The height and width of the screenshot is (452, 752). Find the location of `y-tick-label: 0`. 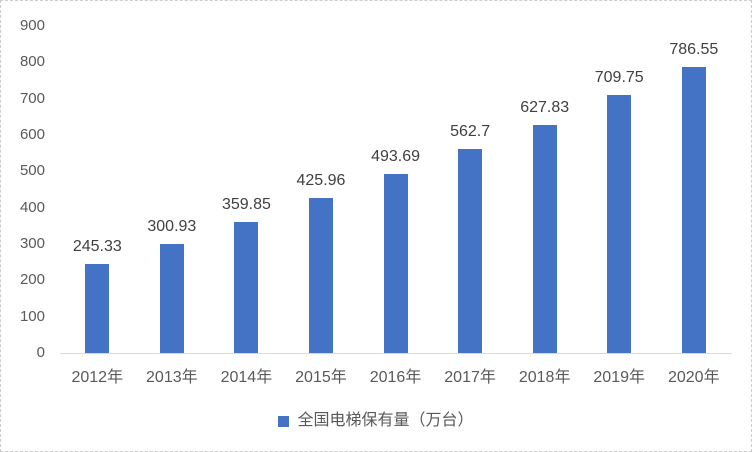

y-tick-label: 0 is located at coordinates (40, 352).